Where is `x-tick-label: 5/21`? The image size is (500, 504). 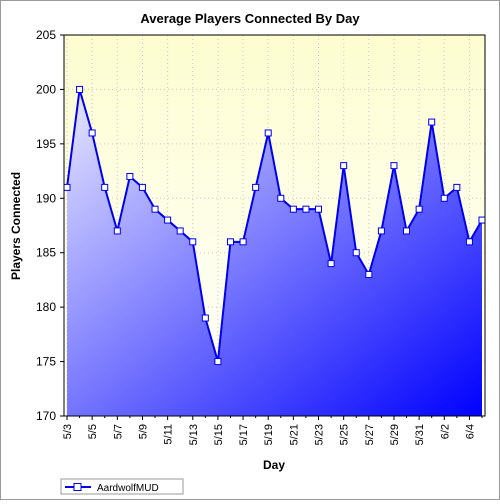
x-tick-label: 5/21 is located at coordinates (294, 434).